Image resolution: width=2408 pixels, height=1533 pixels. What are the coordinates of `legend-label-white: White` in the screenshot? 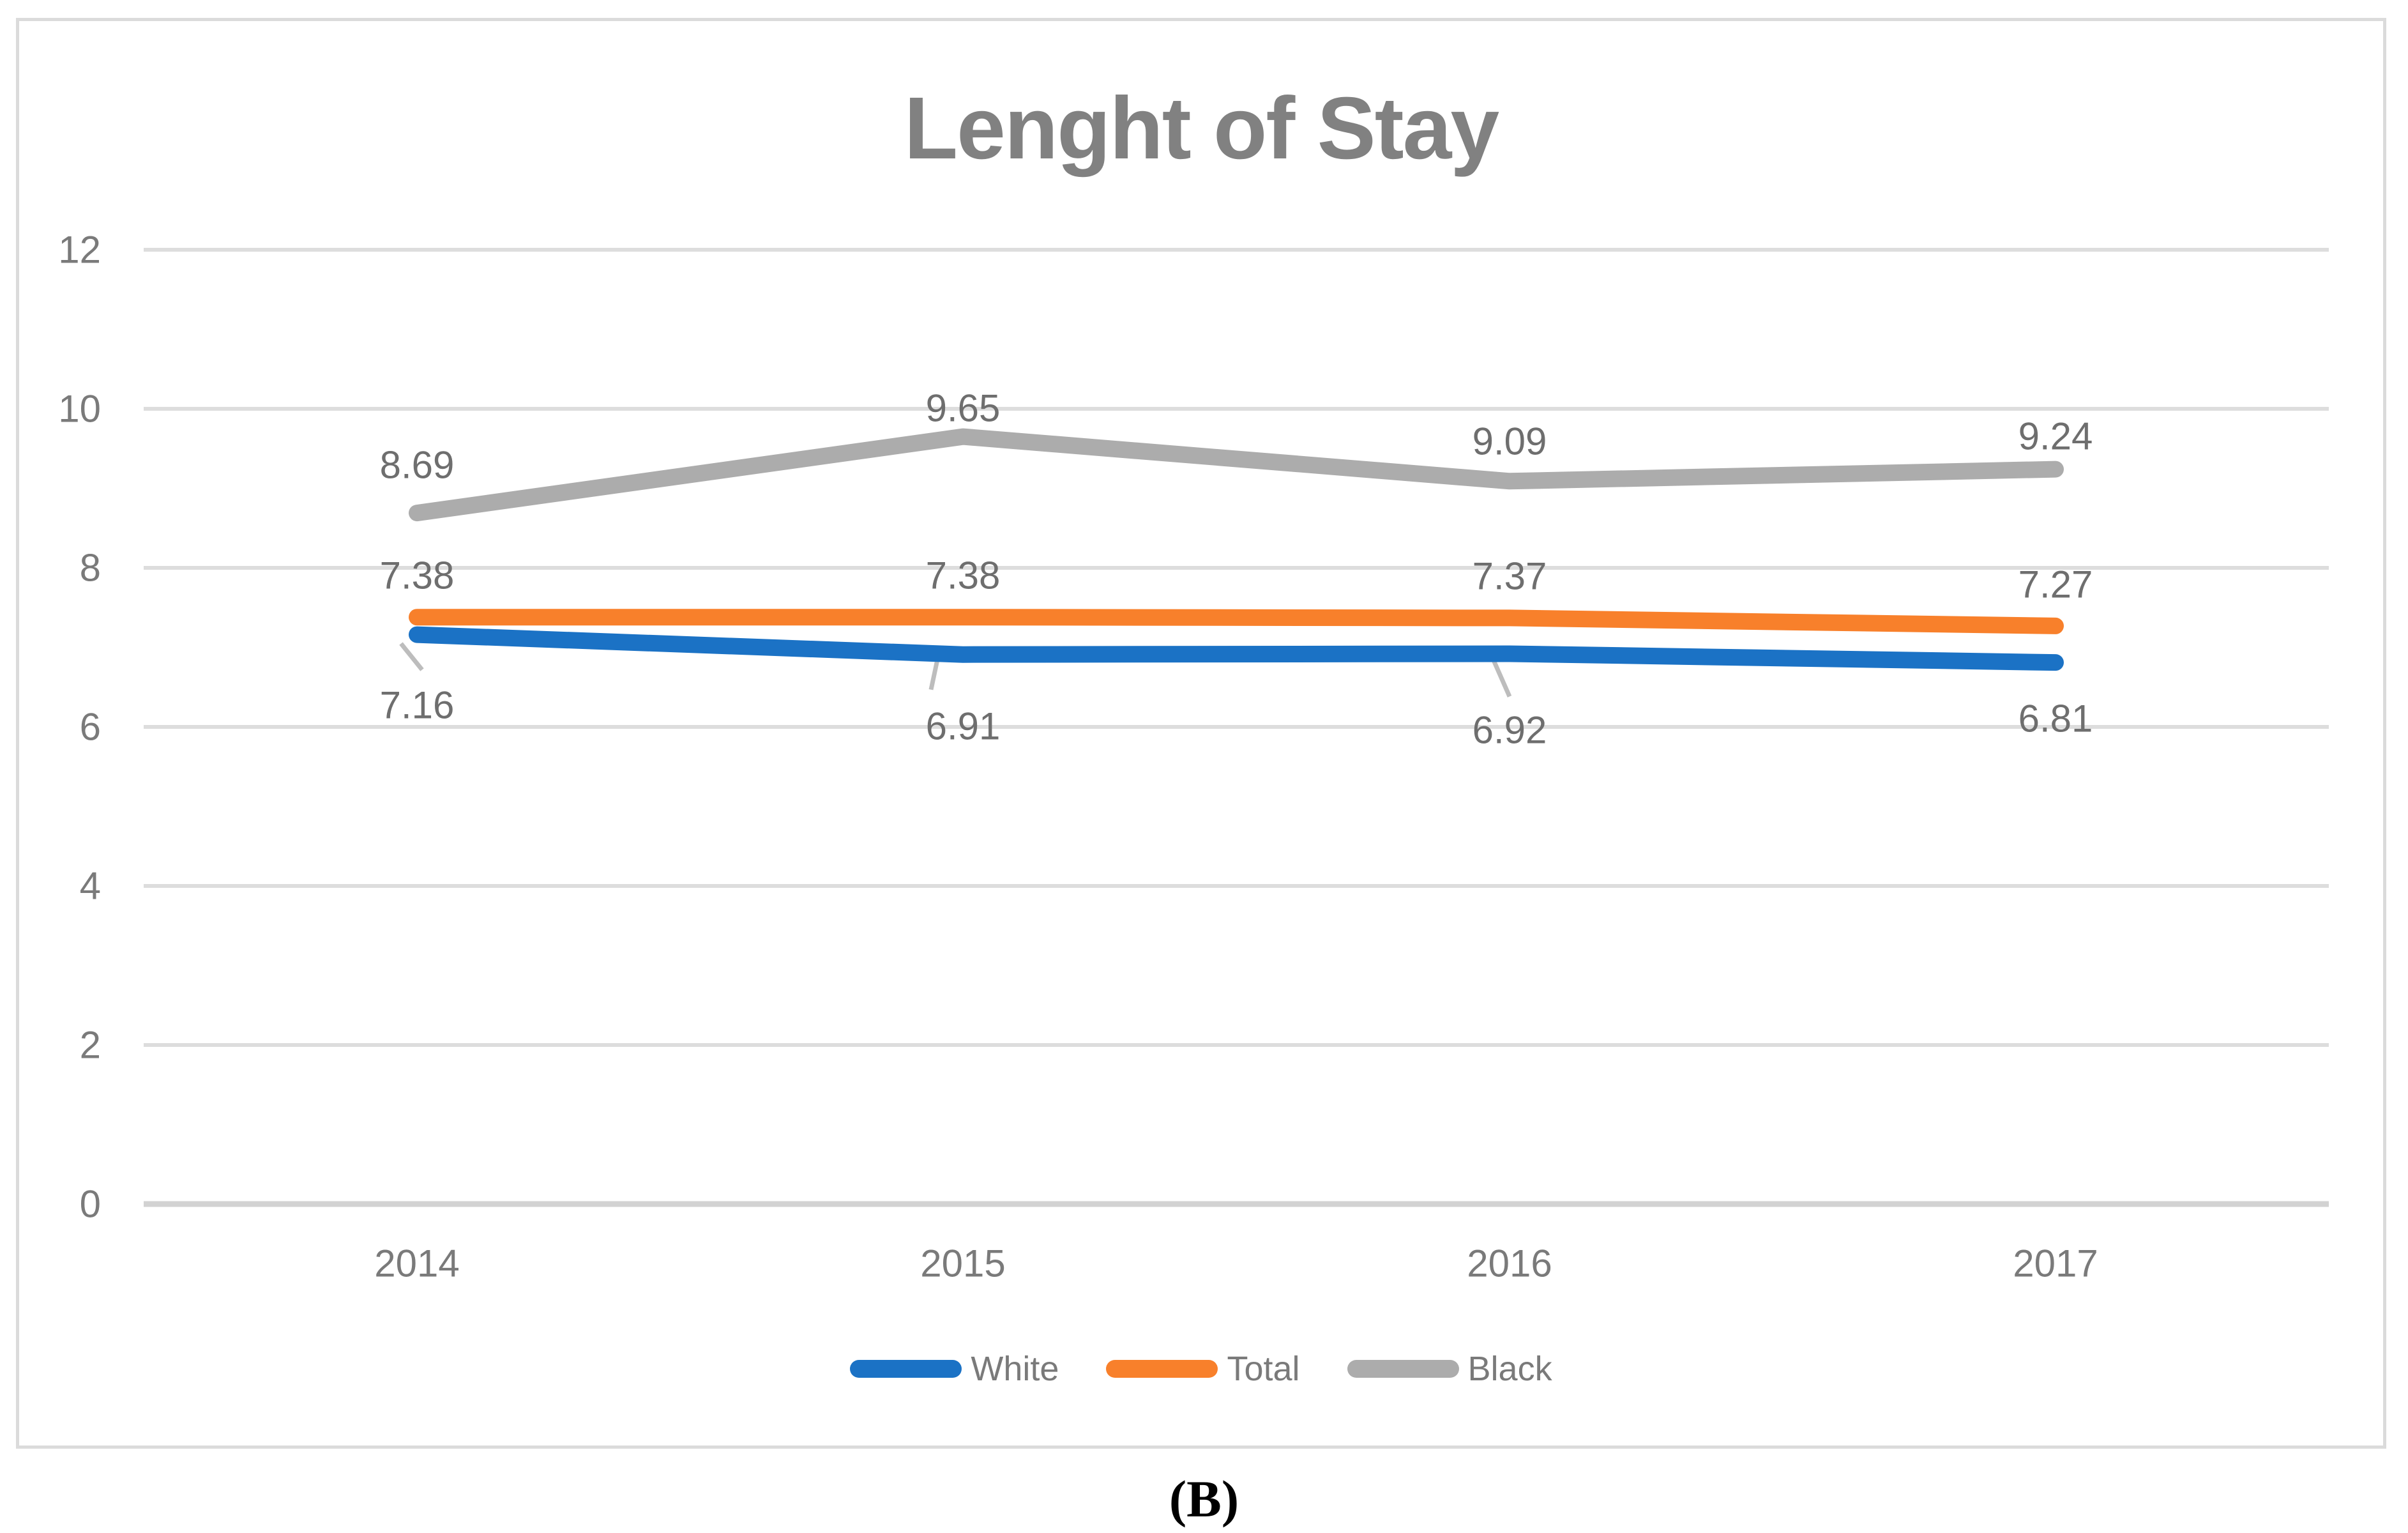 It's located at (1015, 1369).